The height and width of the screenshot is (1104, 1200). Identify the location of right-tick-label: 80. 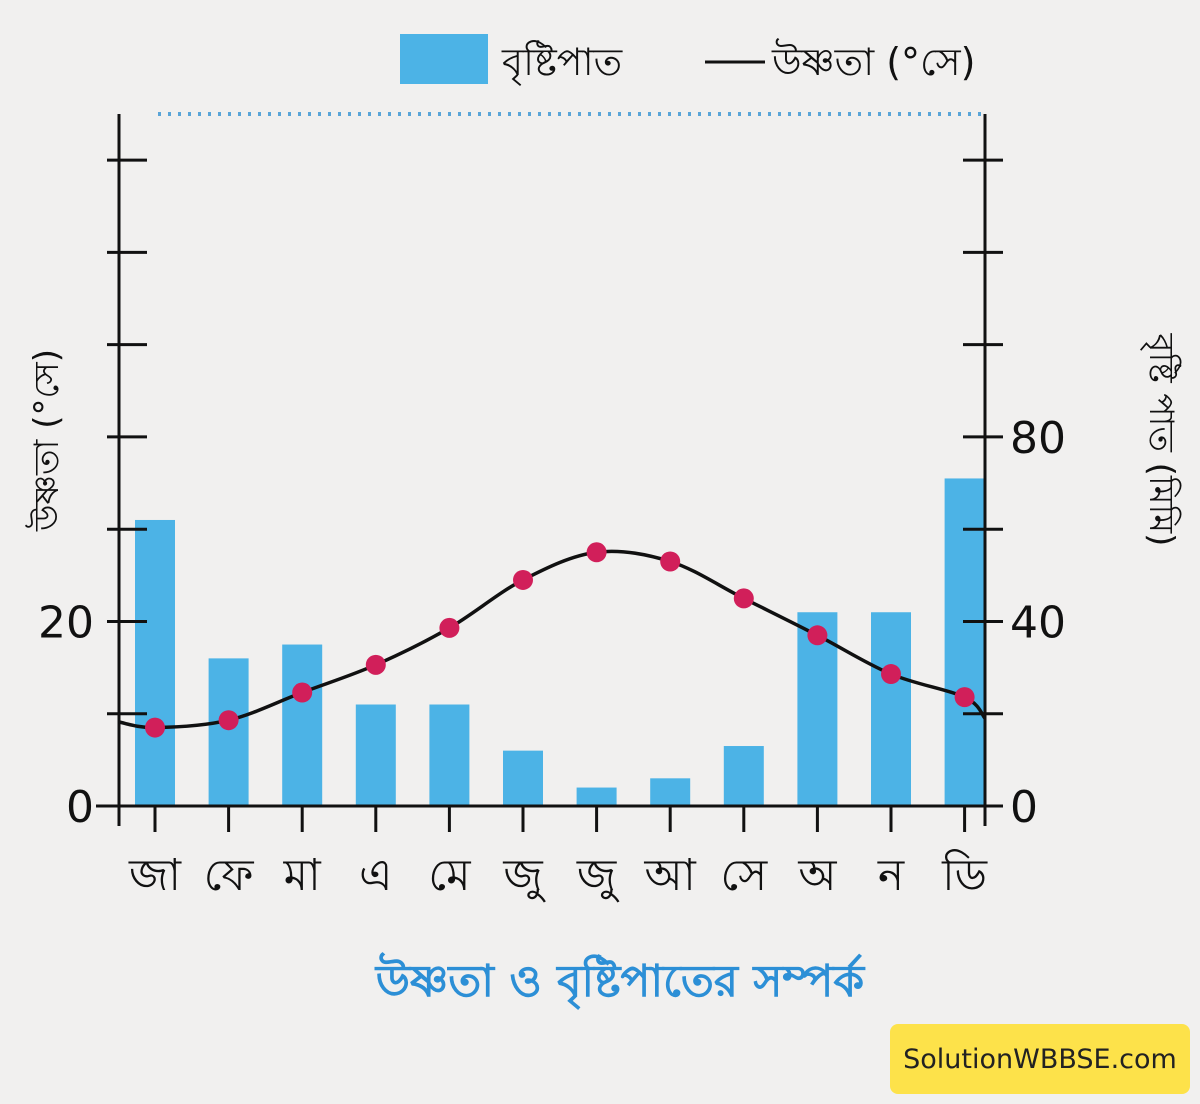
(1038, 438).